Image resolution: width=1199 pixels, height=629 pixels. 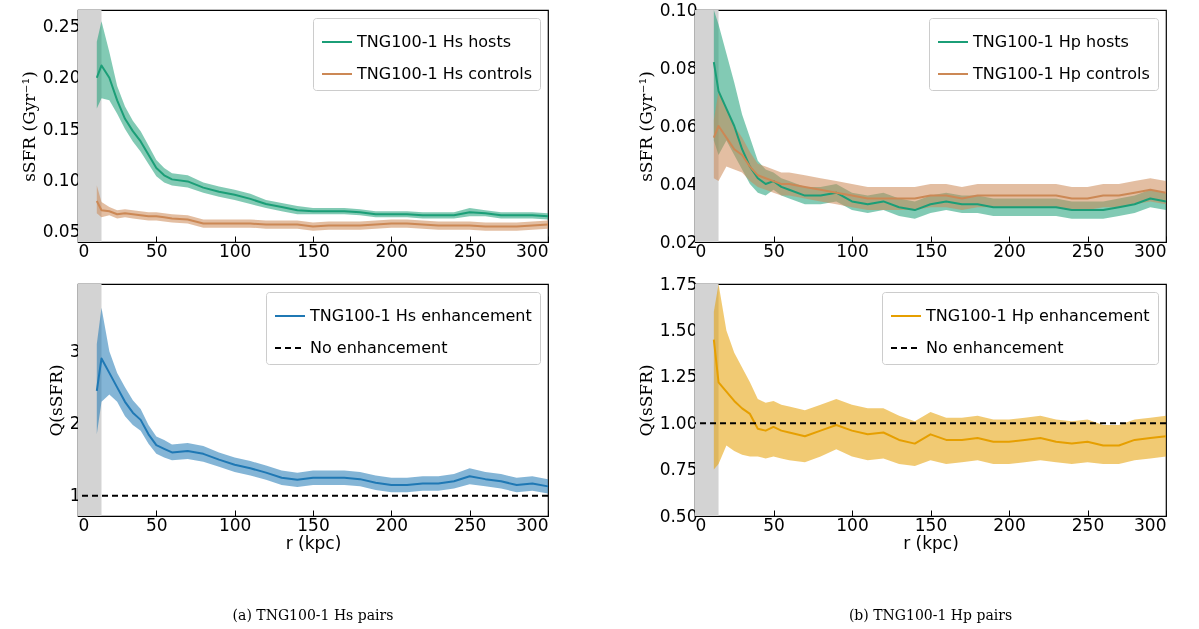 What do you see at coordinates (1037, 315) in the screenshot?
I see `legend-label: TNG100-1 Hp enhancement` at bounding box center [1037, 315].